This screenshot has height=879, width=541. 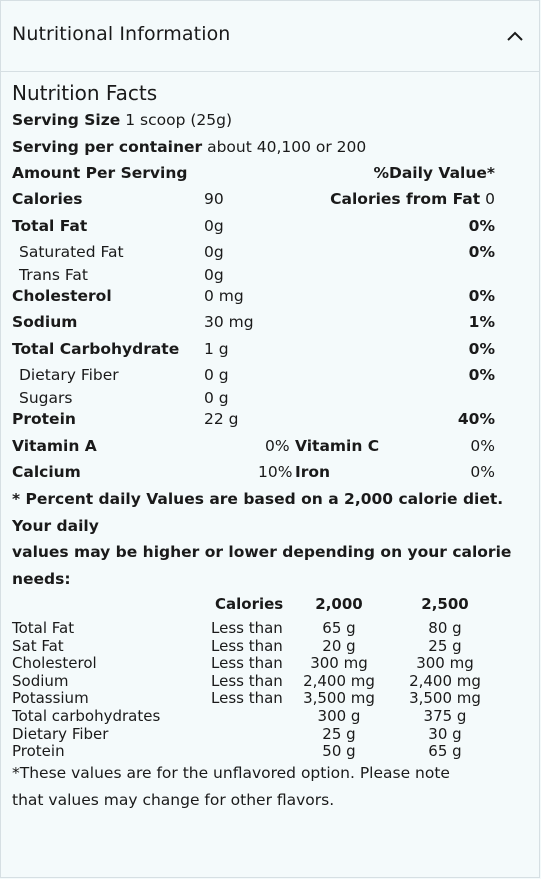 I want to click on dv-value-2000: 25 g, so click(x=339, y=733).